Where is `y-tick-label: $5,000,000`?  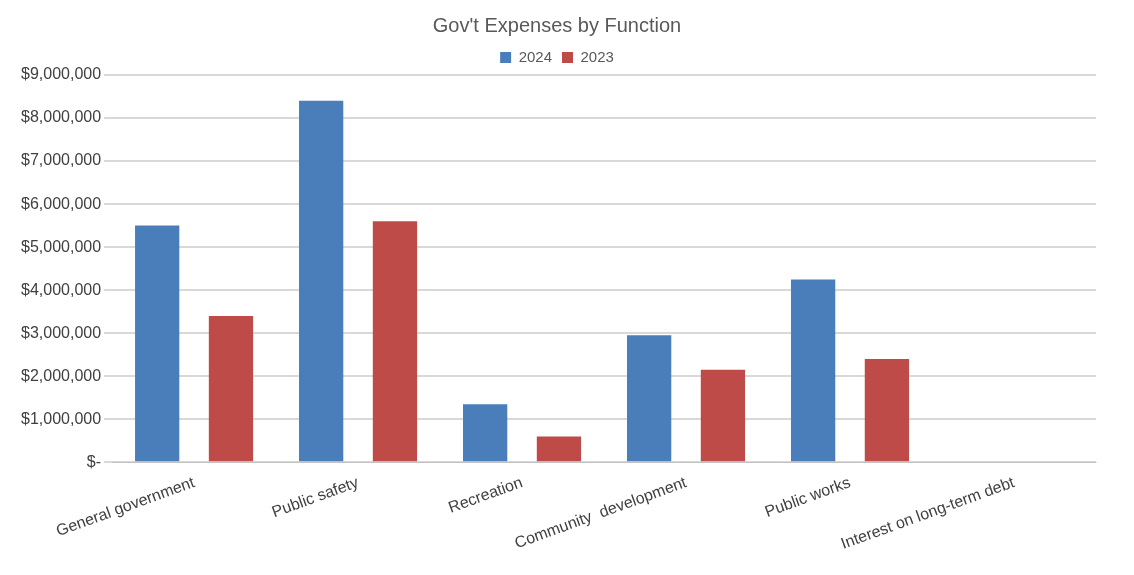 y-tick-label: $5,000,000 is located at coordinates (61, 246).